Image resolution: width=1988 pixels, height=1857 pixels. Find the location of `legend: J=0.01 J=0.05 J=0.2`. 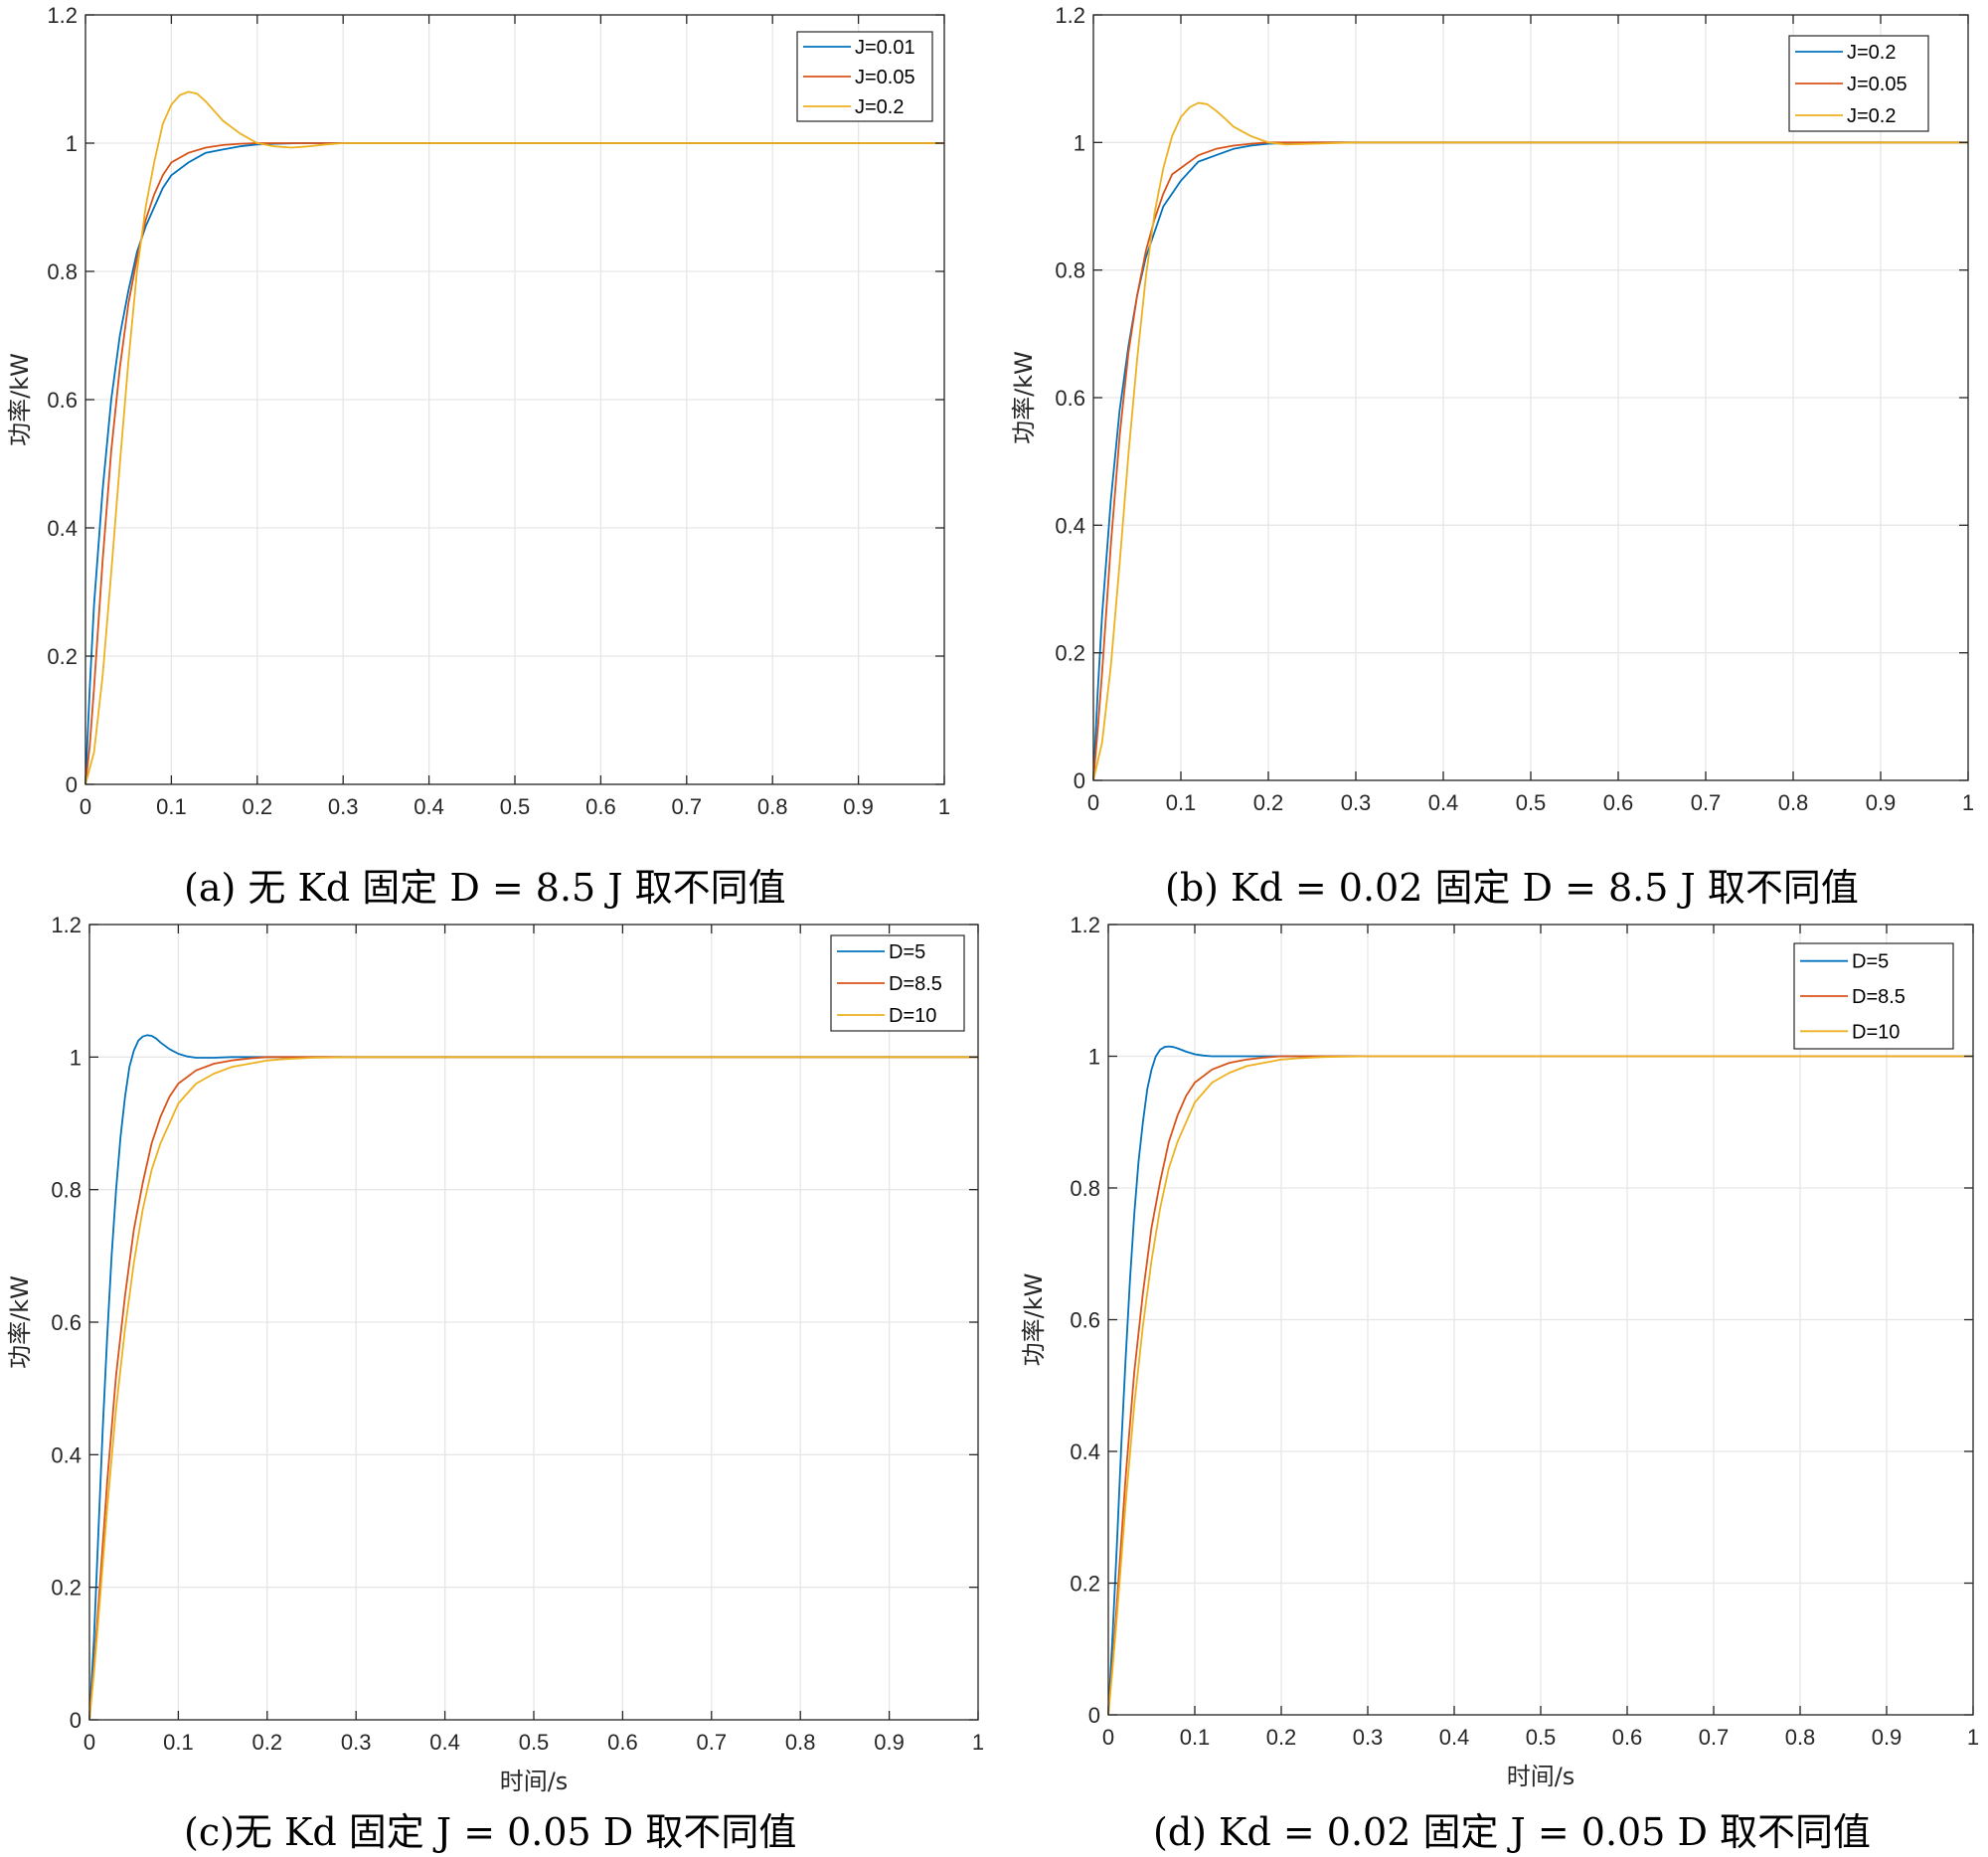

legend: J=0.01 J=0.05 J=0.2 is located at coordinates (864, 76).